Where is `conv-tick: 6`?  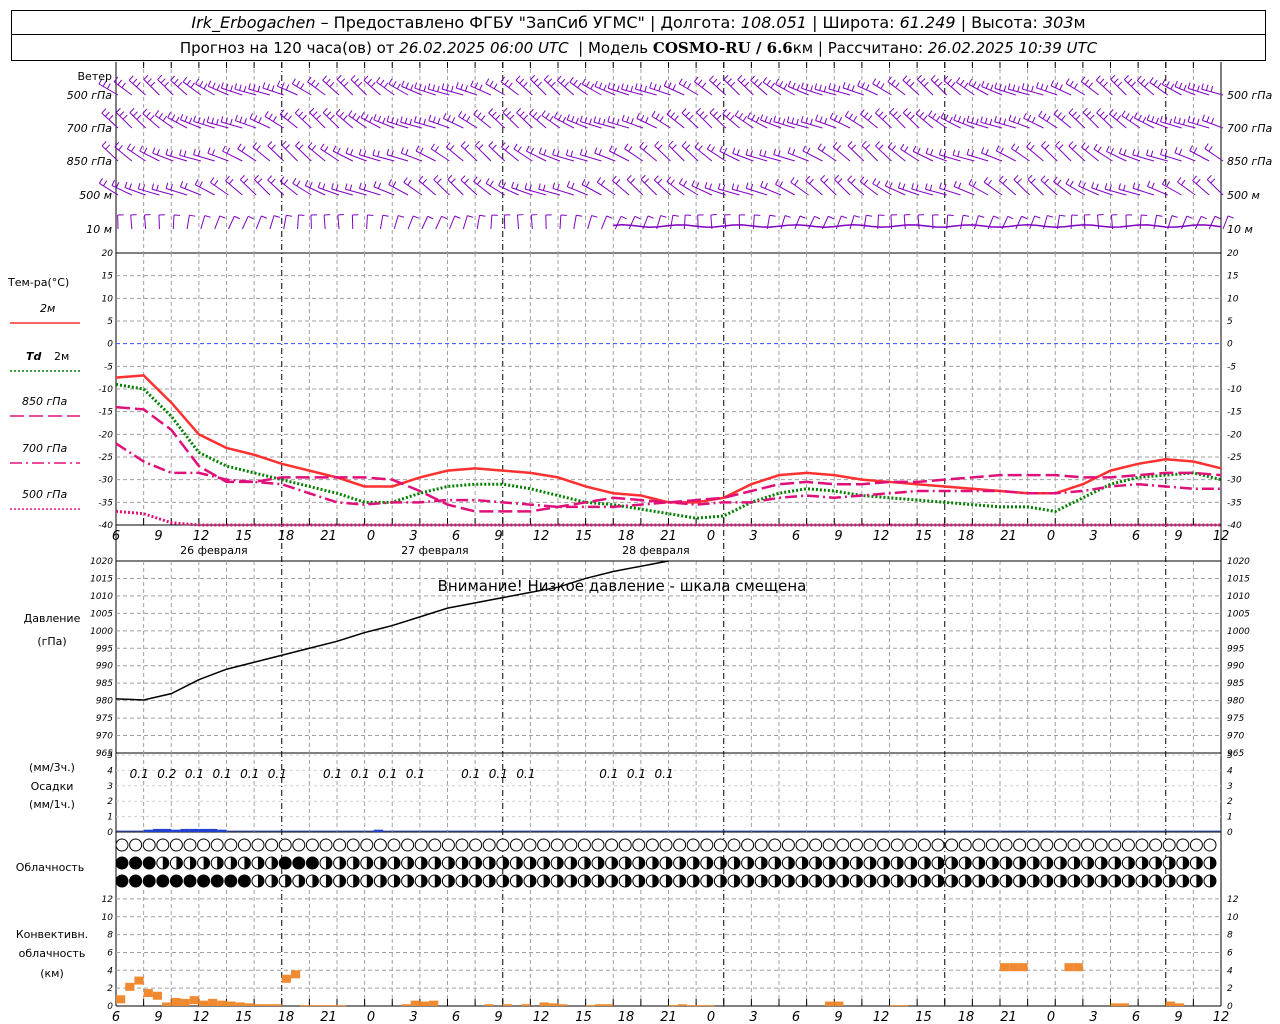
conv-tick: 6 is located at coordinates (110, 953).